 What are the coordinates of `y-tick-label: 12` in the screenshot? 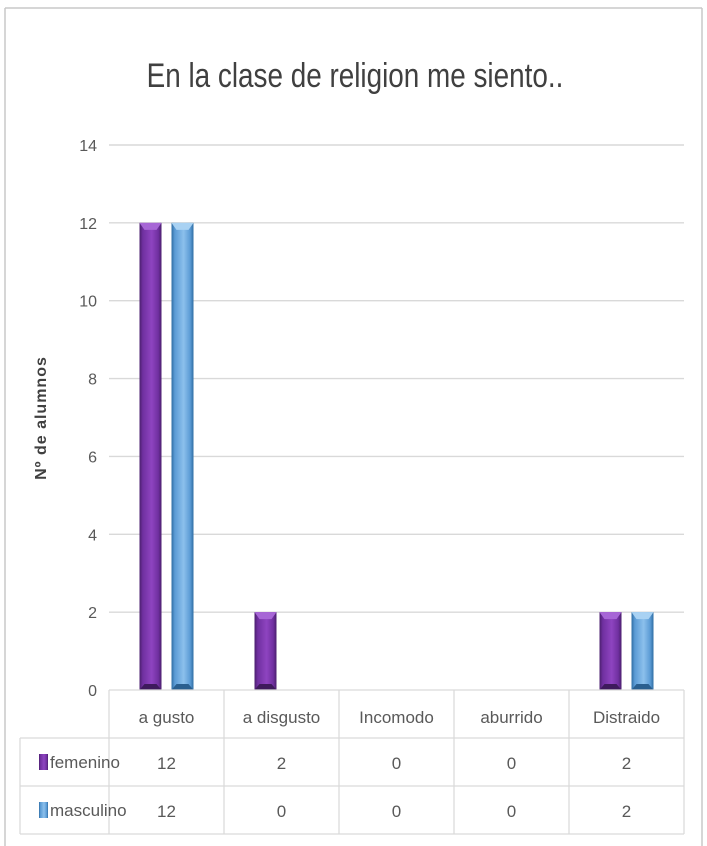 It's located at (88, 224).